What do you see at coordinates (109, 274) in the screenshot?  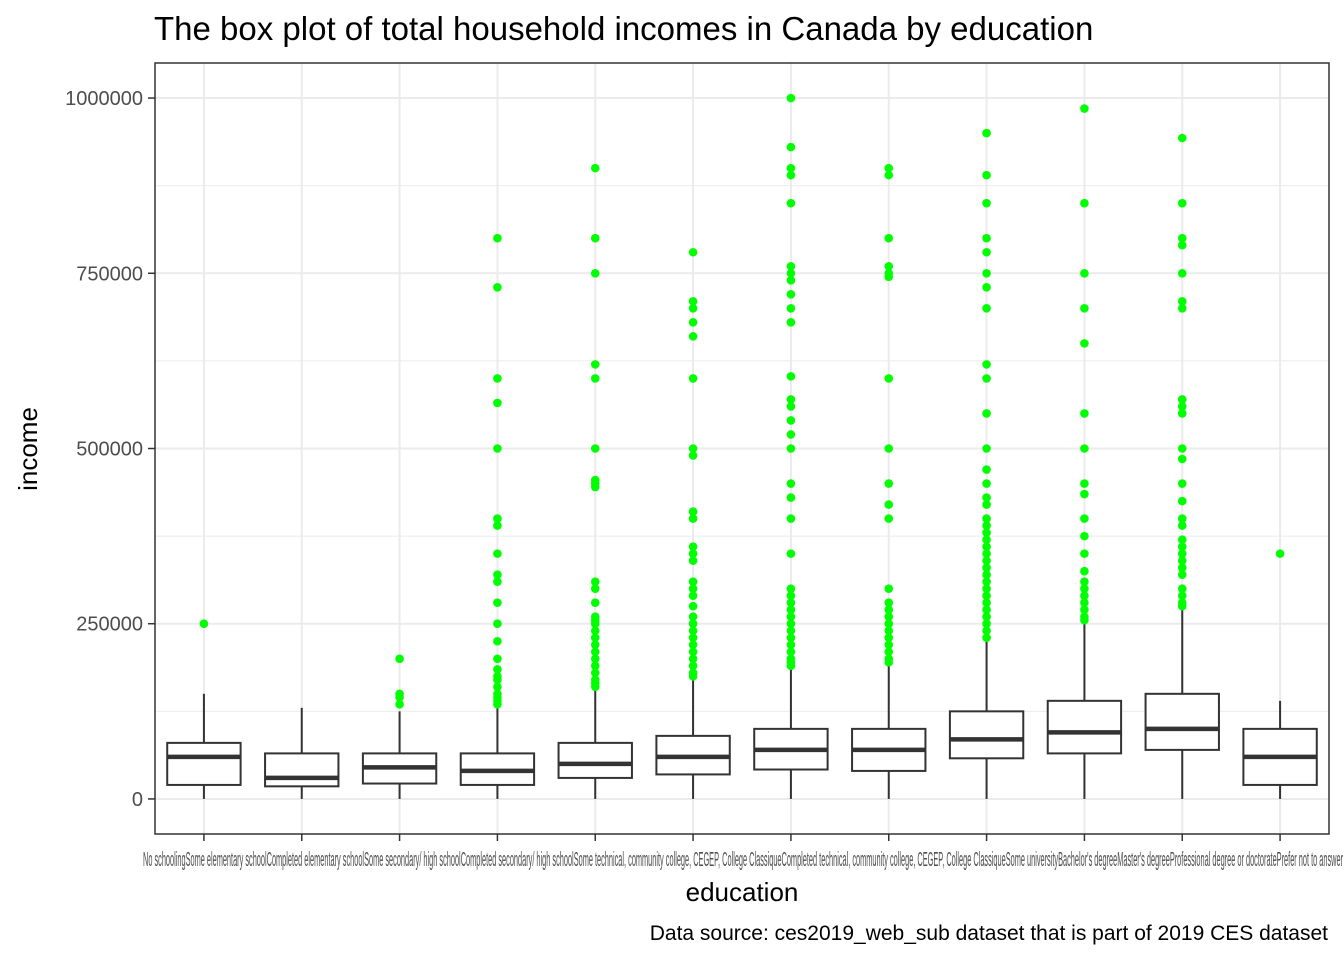 I see `y-tick-label: 750000` at bounding box center [109, 274].